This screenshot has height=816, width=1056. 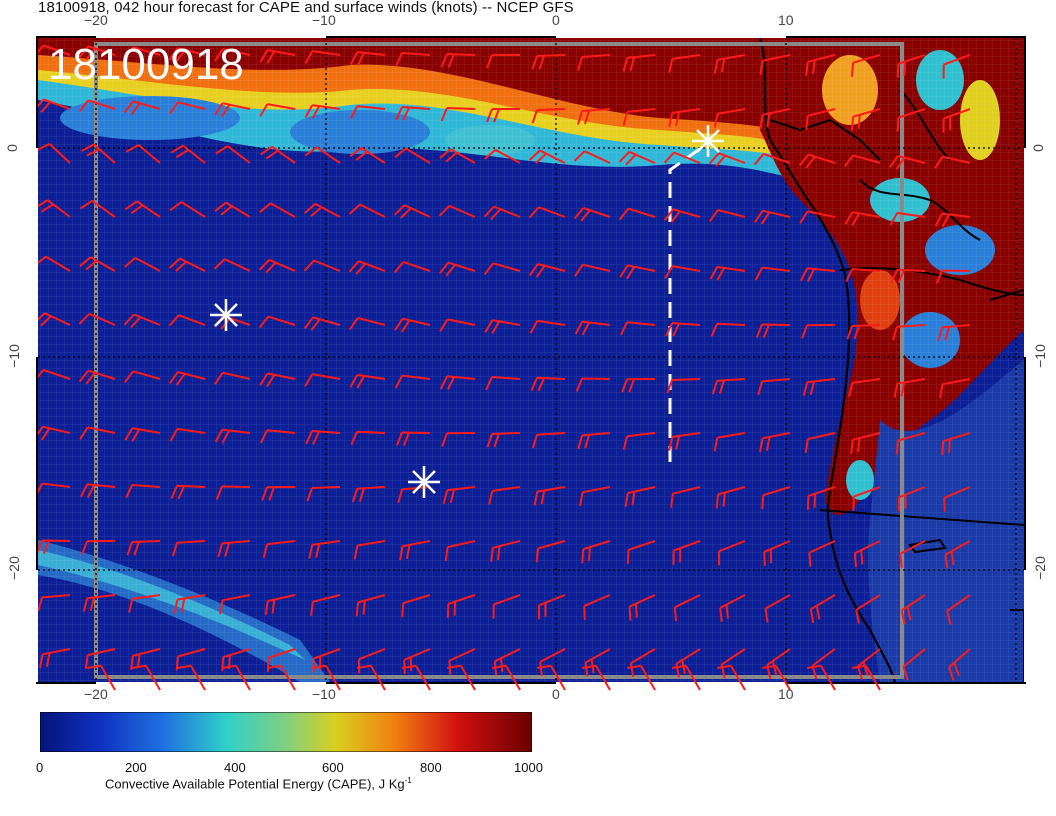 What do you see at coordinates (556, 694) in the screenshot?
I see `lon-tick-bottom-3: 0` at bounding box center [556, 694].